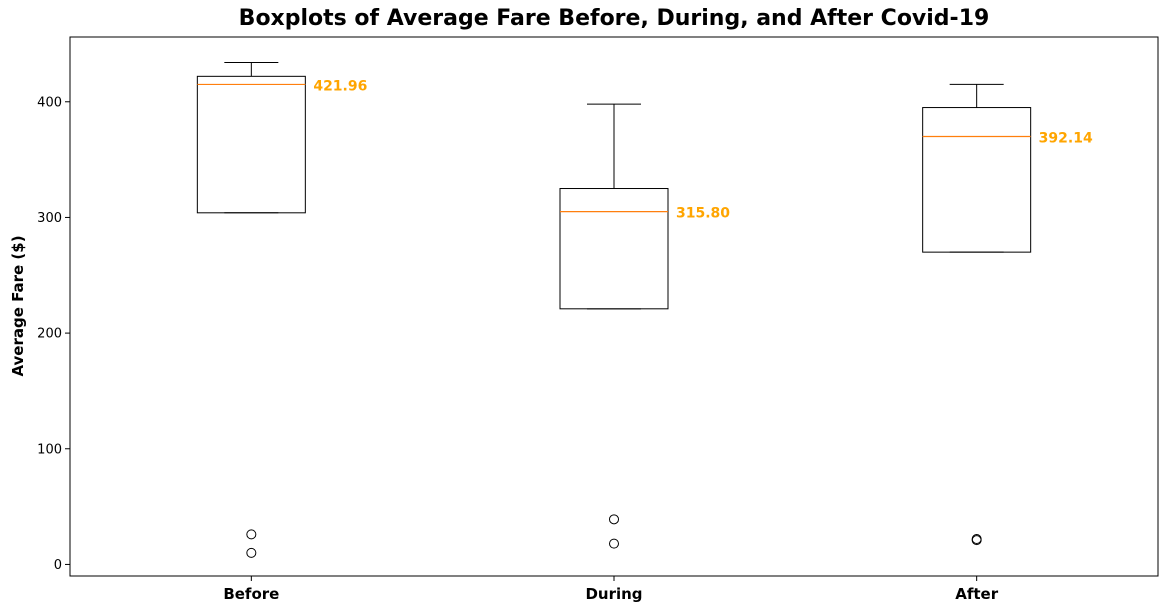 This screenshot has width=1164, height=614. What do you see at coordinates (49, 102) in the screenshot?
I see `y-tick-label: 400` at bounding box center [49, 102].